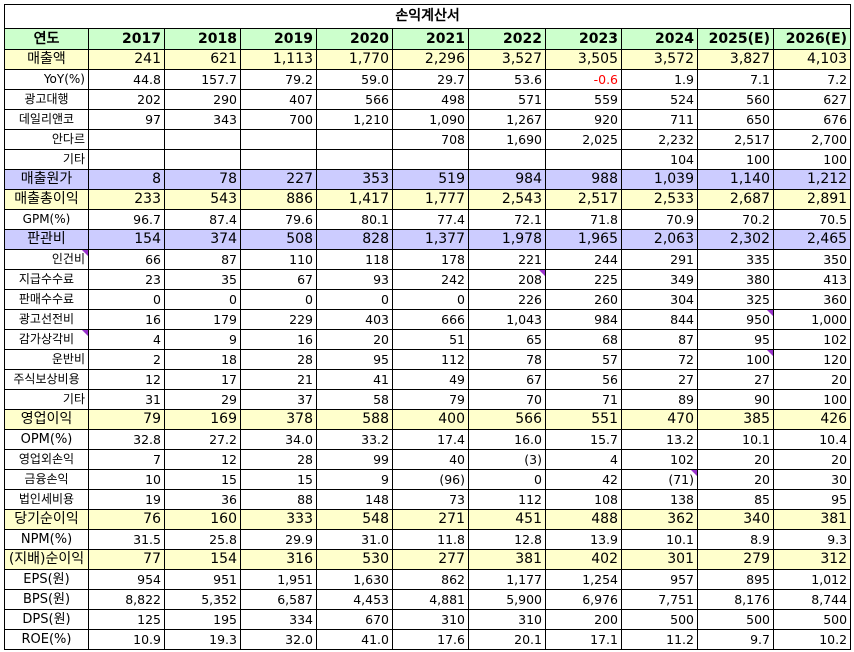 The image size is (854, 652). Describe the element at coordinates (507, 159) in the screenshot. I see `table-cell` at that location.